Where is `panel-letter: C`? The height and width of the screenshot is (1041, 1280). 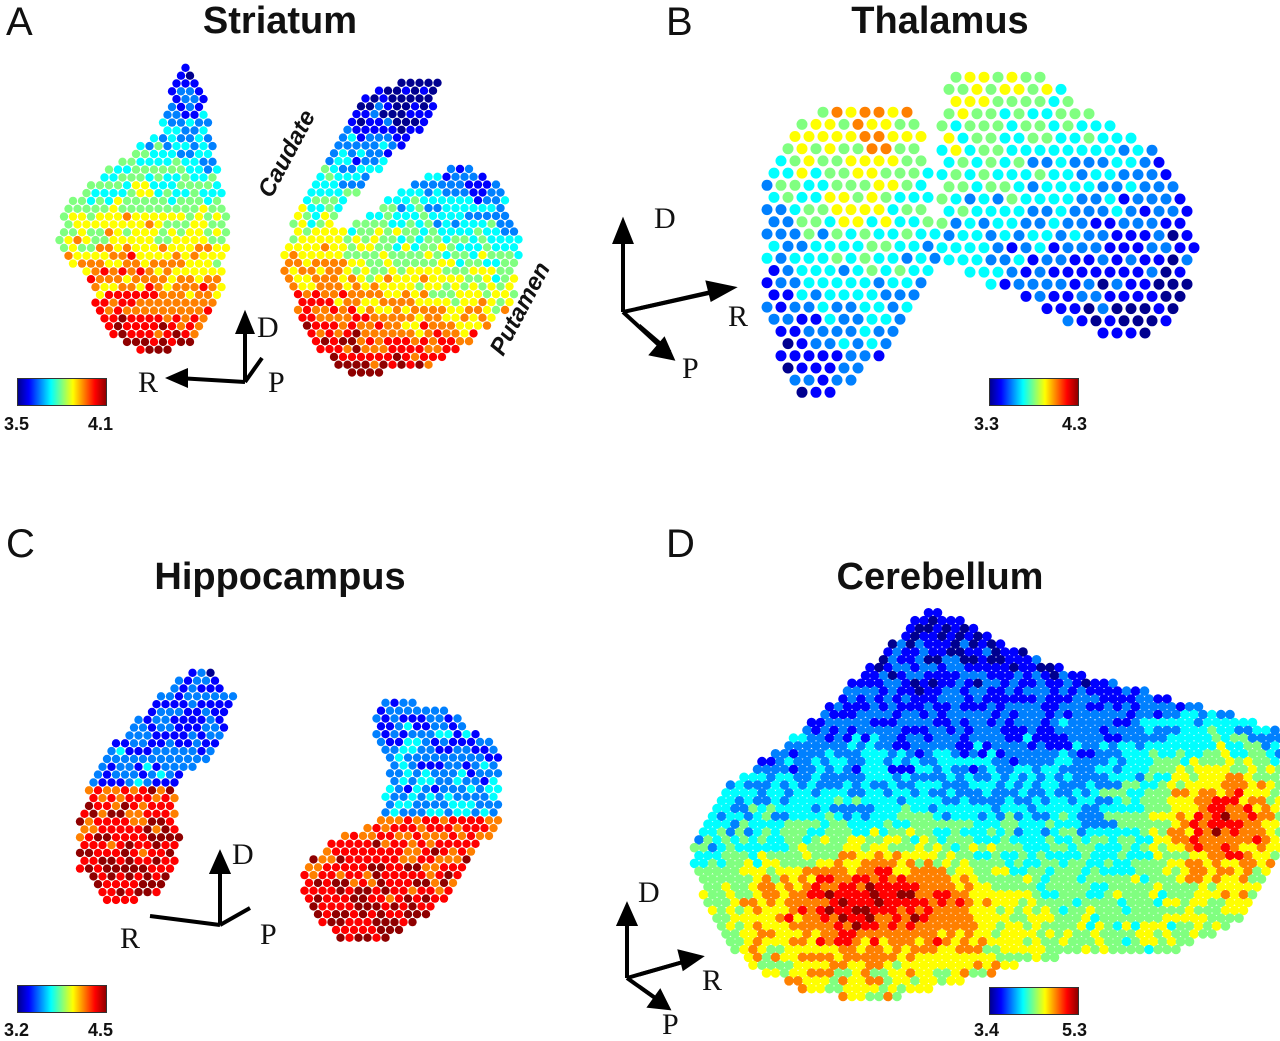 panel-letter: C is located at coordinates (20, 544).